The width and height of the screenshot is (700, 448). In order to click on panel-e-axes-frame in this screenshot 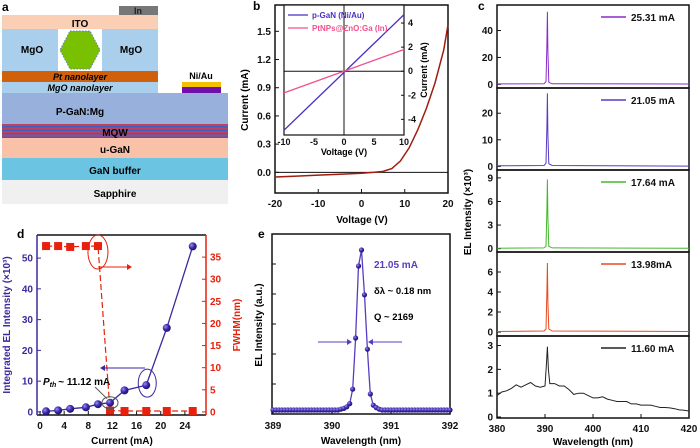, I will do `click(361, 324)`.